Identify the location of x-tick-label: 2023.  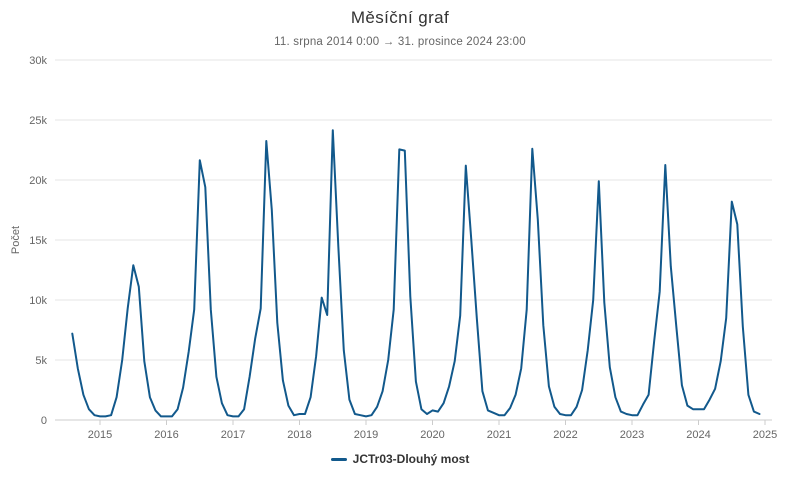
(632, 435).